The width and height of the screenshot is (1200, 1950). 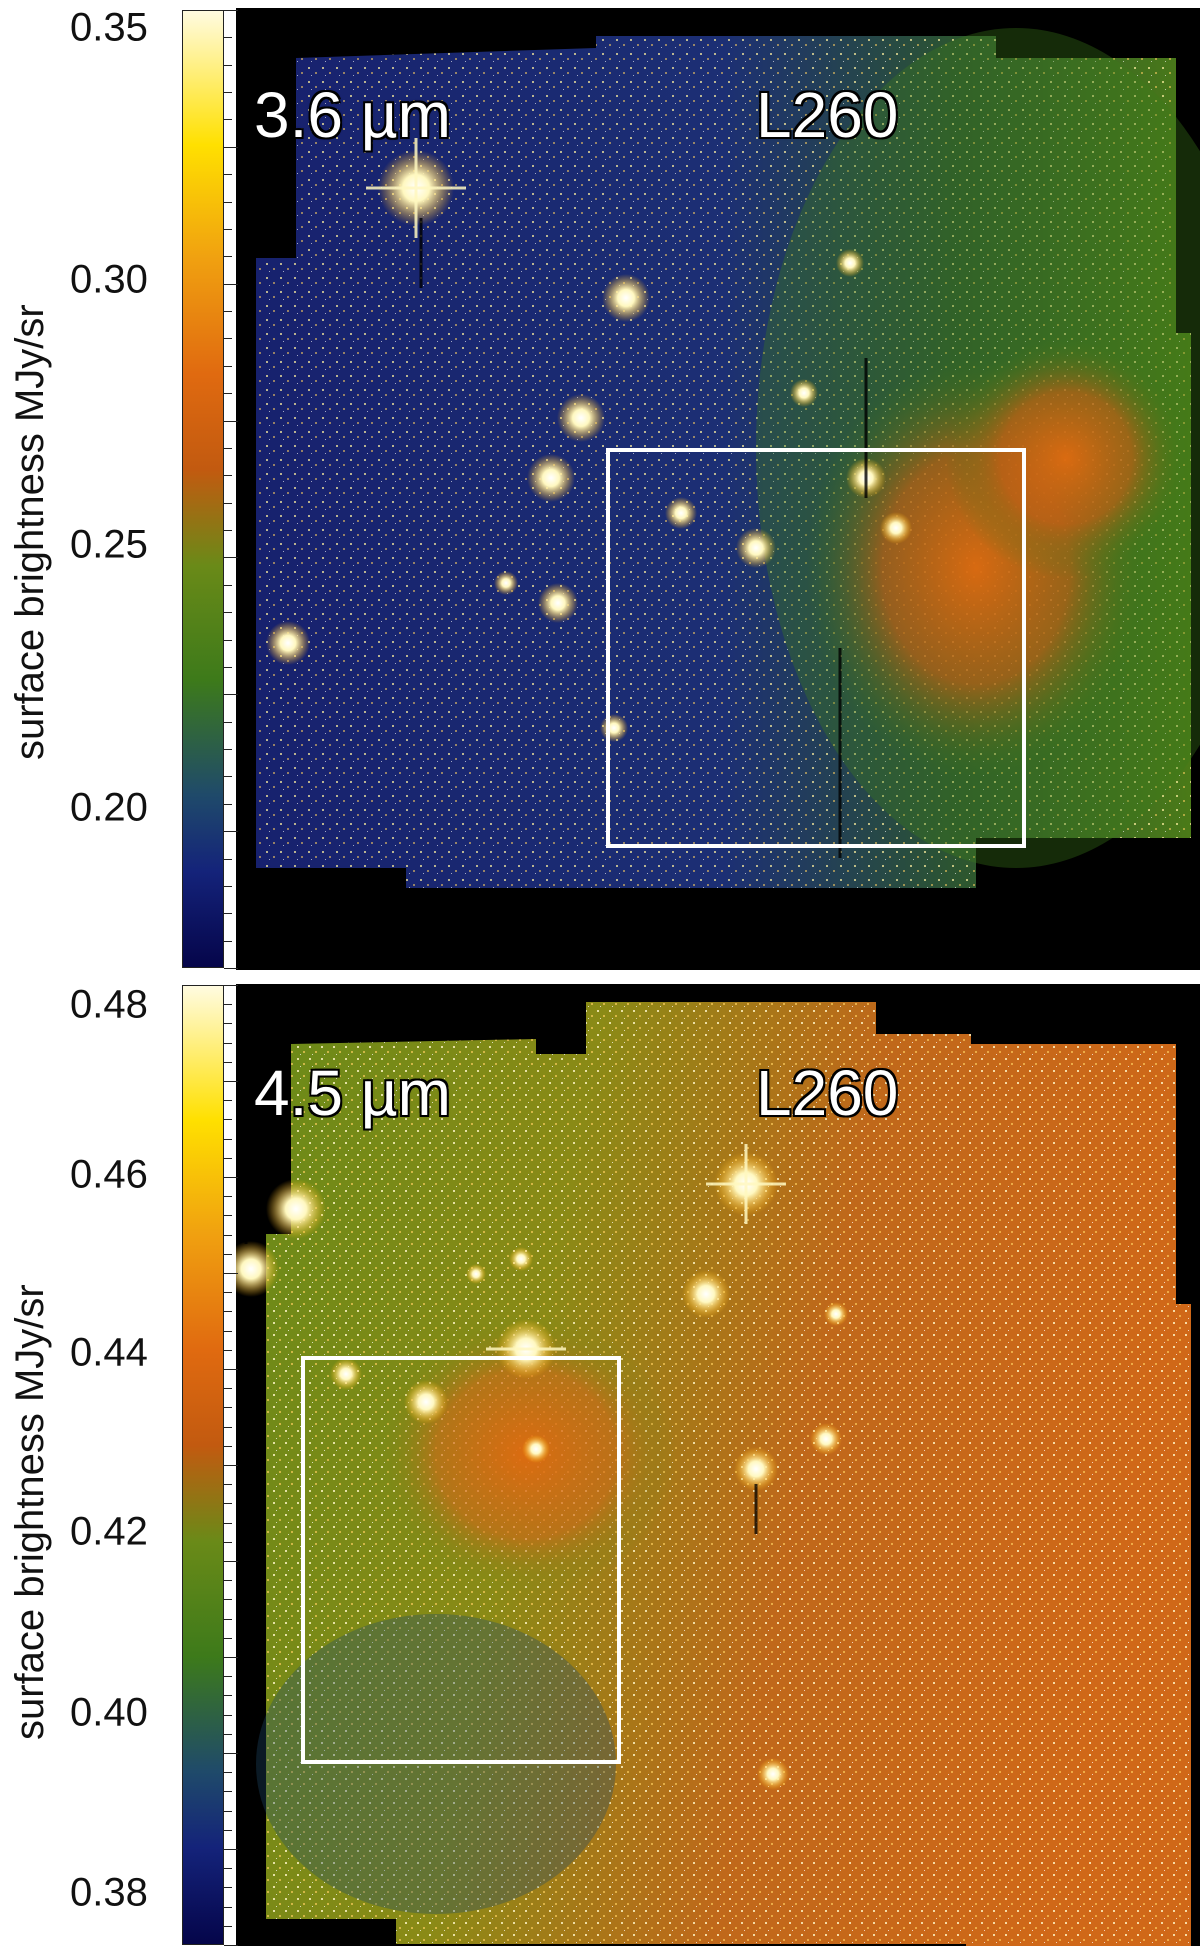 What do you see at coordinates (109, 1352) in the screenshot?
I see `tick-label: 0.44` at bounding box center [109, 1352].